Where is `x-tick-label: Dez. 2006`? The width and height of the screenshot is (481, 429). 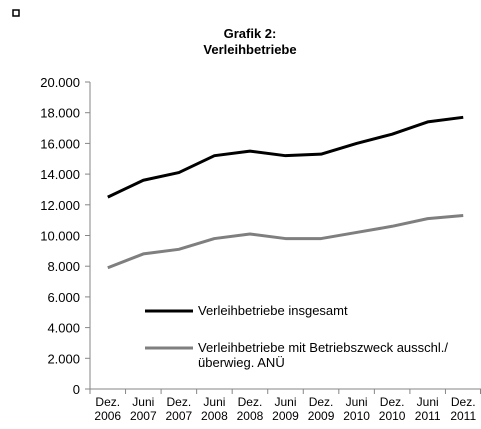
x-tick-label: Dez. 2006 is located at coordinates (107, 409).